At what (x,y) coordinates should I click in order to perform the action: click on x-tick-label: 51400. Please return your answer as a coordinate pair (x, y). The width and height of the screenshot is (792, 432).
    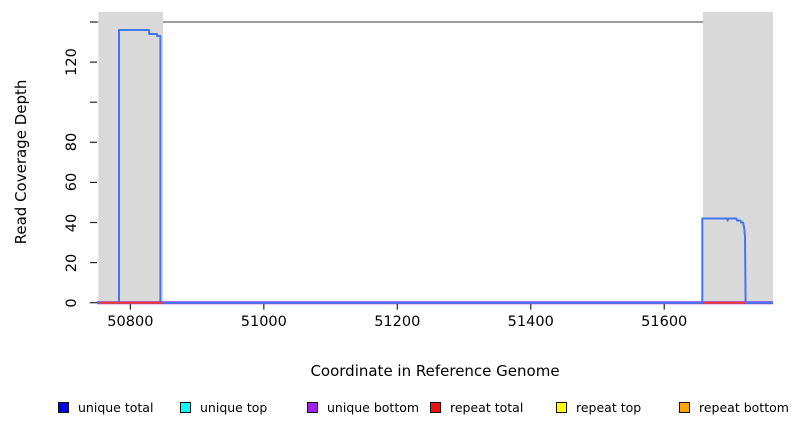
    Looking at the image, I should click on (530, 322).